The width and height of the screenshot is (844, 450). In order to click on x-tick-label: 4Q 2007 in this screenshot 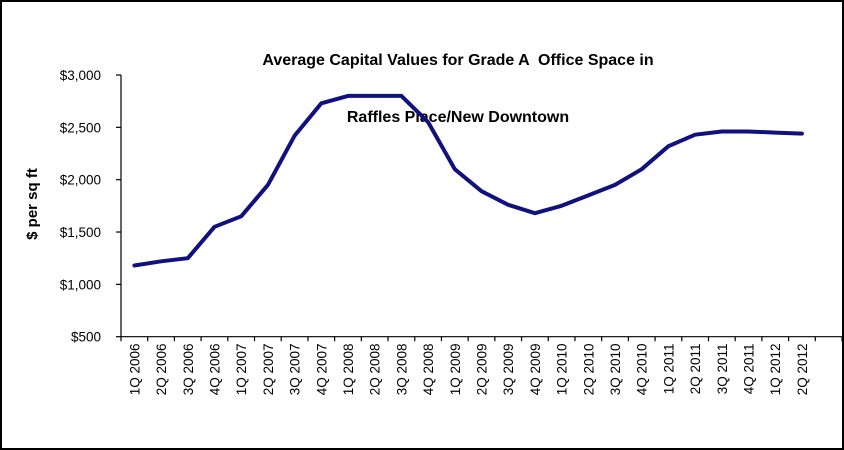, I will do `click(321, 370)`.